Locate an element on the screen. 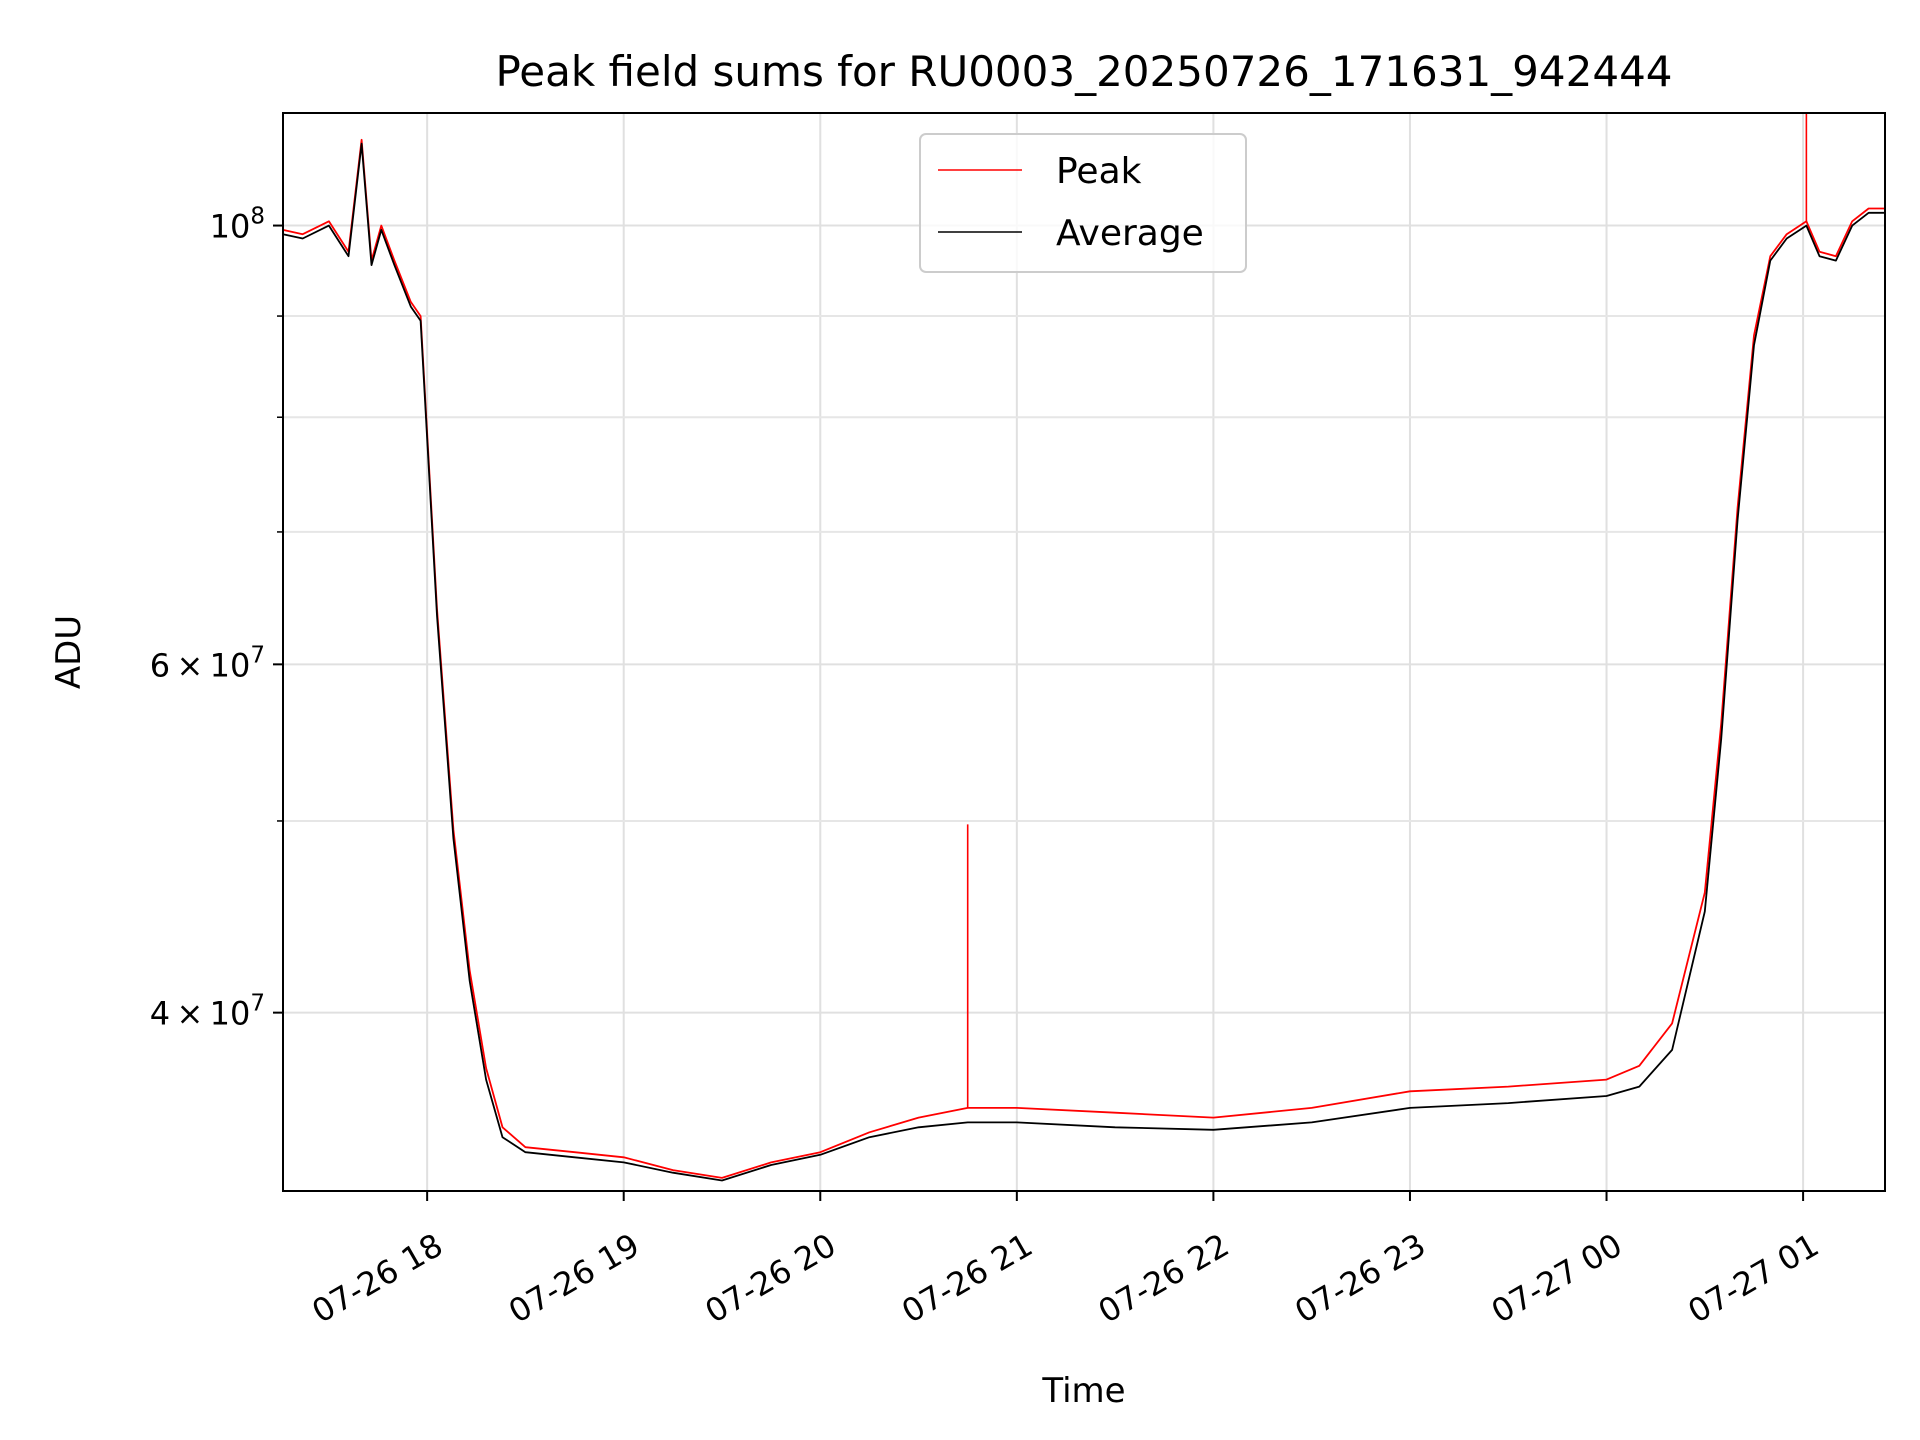 The image size is (1920, 1440). y-axis-label: ADU is located at coordinates (69, 652).